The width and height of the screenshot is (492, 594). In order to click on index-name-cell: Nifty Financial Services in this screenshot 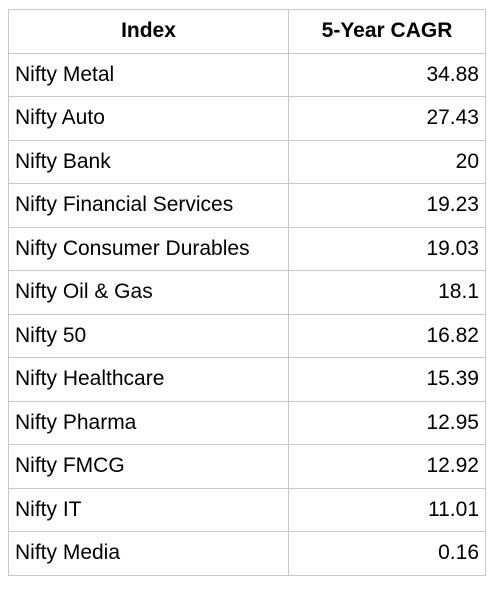, I will do `click(148, 205)`.